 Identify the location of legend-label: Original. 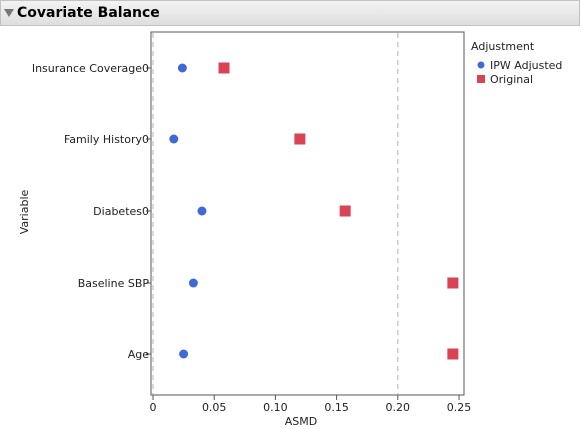
(511, 79).